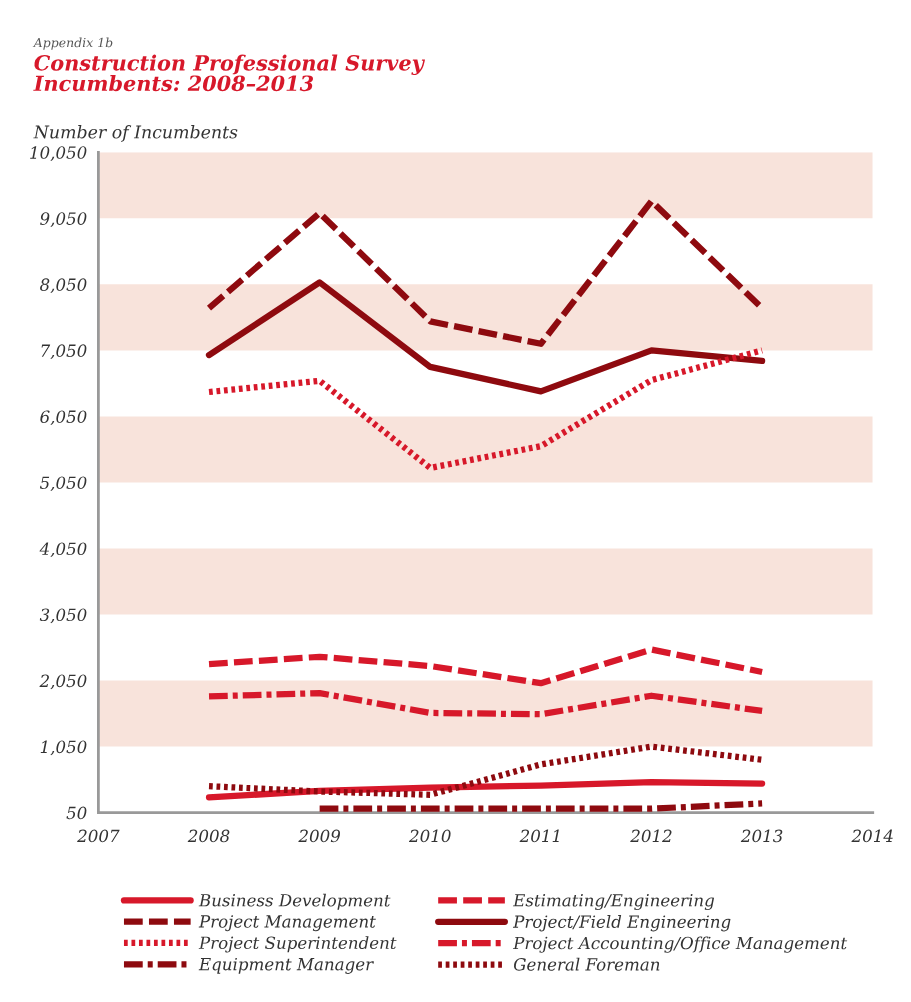 This screenshot has height=1002, width=911. Describe the element at coordinates (63, 616) in the screenshot. I see `y-tick-label: 3,050` at that location.